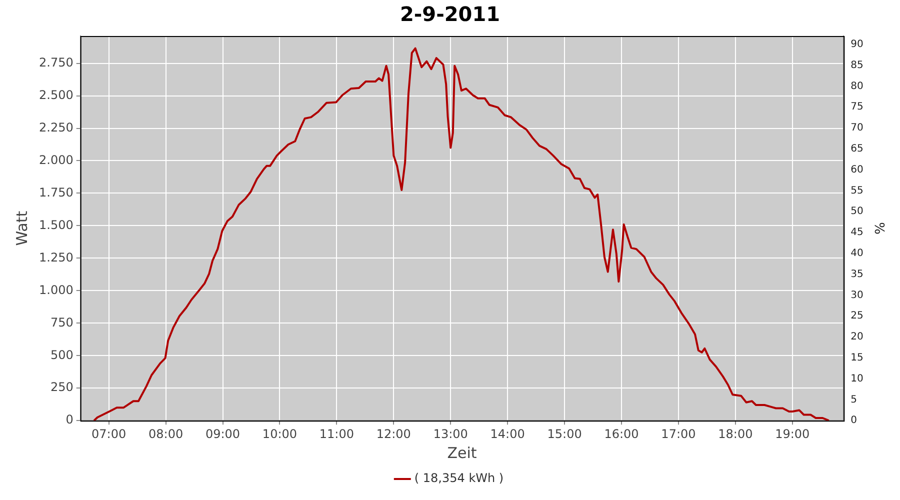 The width and height of the screenshot is (900, 500). I want to click on chart-title: 2-9-2011, so click(450, 14).